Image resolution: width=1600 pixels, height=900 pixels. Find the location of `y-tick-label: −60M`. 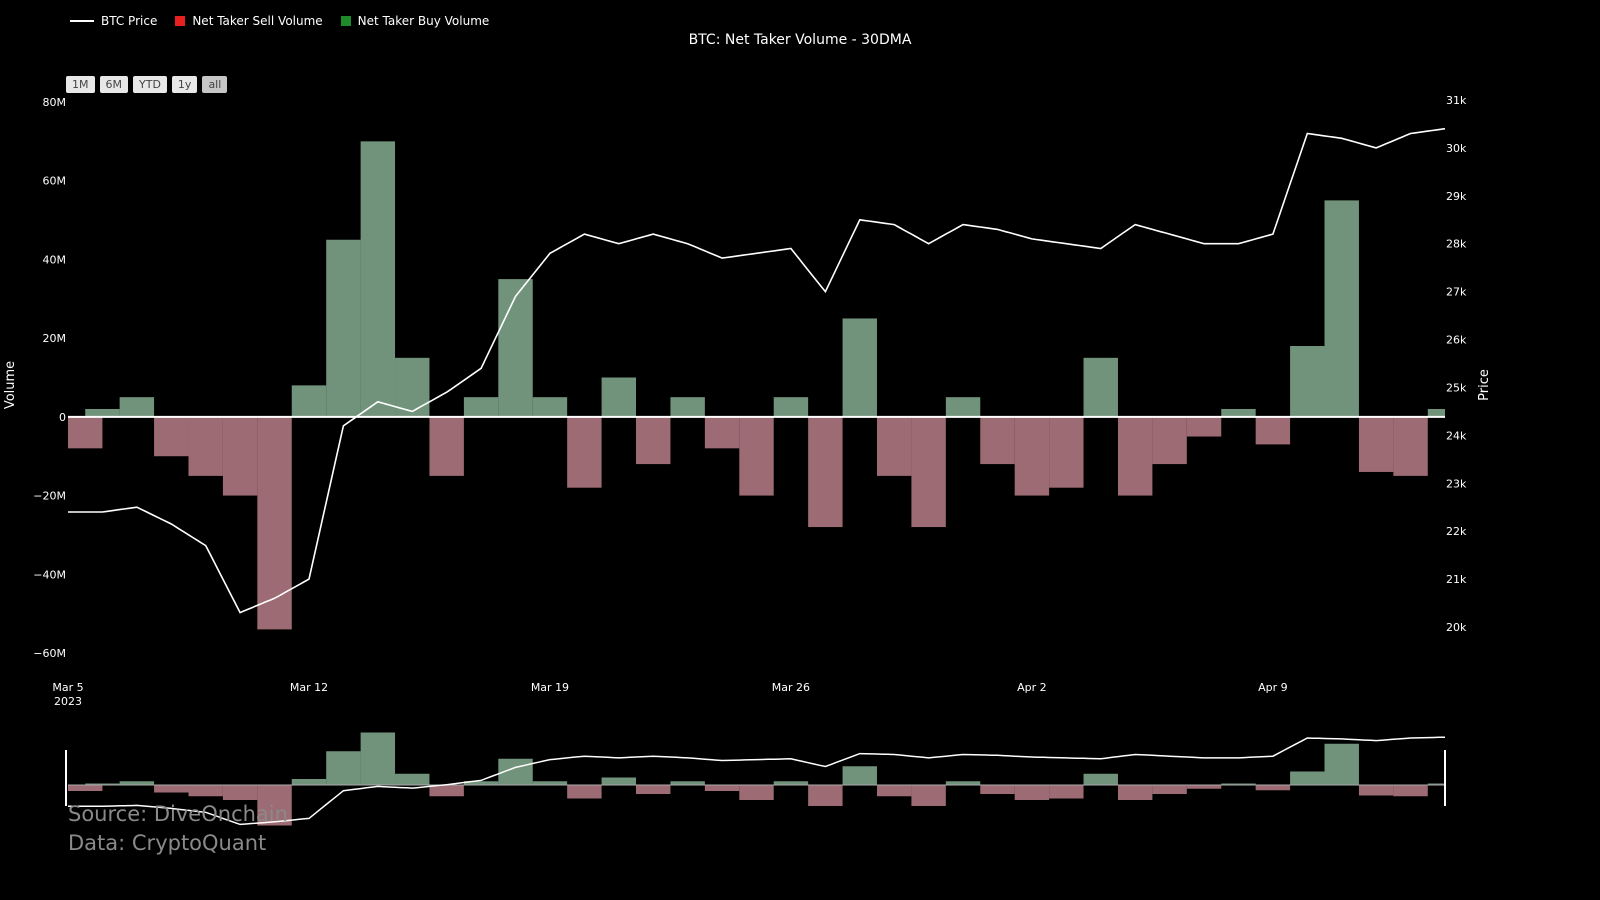

y-tick-label: −60M is located at coordinates (49, 653).